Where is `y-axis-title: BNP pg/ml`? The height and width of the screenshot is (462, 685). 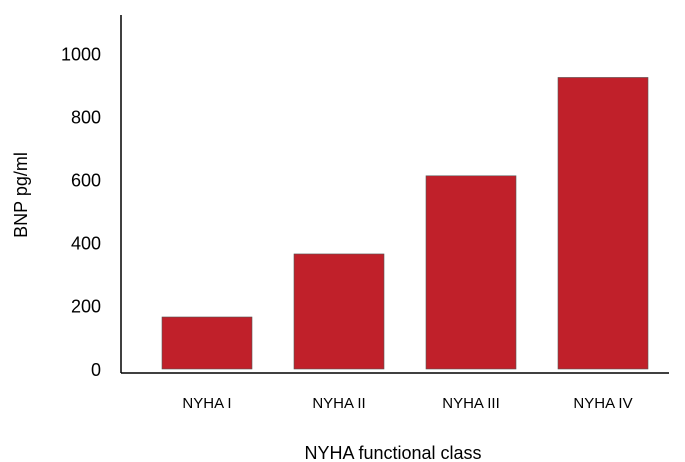 y-axis-title: BNP pg/ml is located at coordinates (21, 195).